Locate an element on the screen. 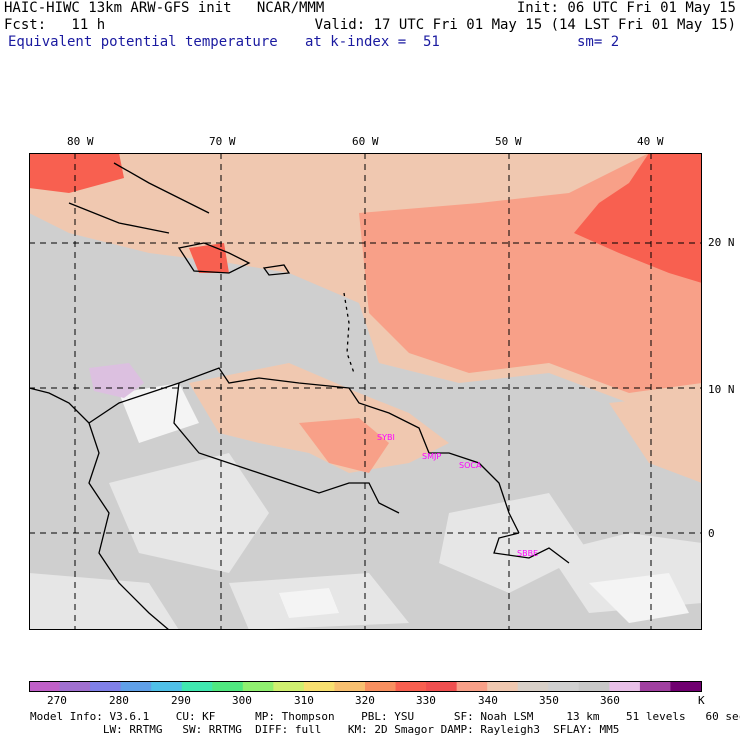  smoothing: sm= 2 is located at coordinates (598, 42).